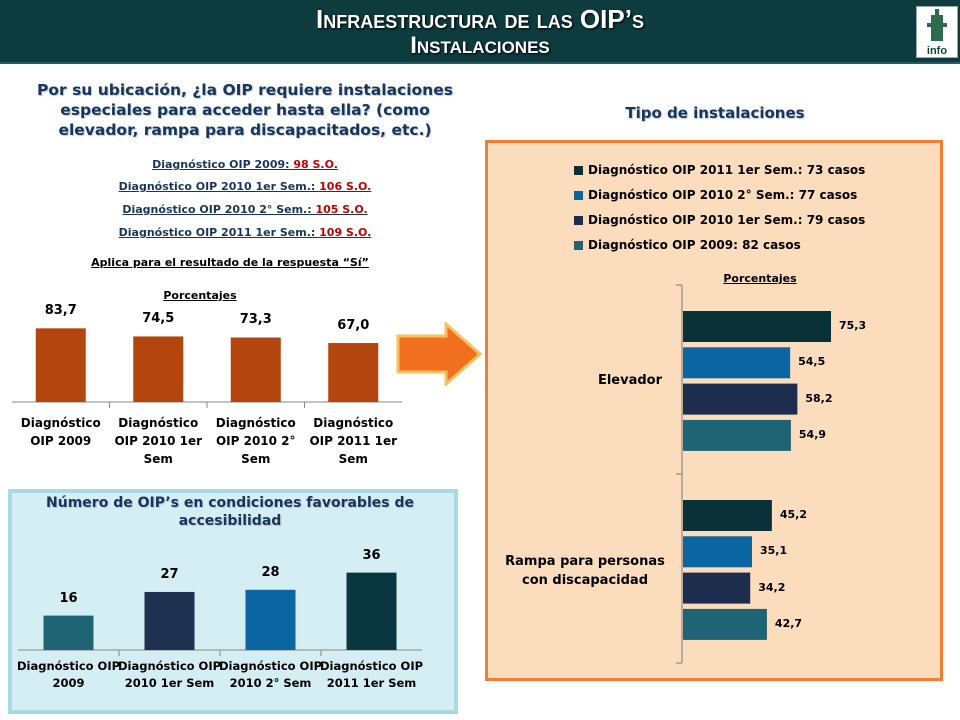 This screenshot has width=960, height=720. I want to click on chart3-value-label: 35,1, so click(773, 551).